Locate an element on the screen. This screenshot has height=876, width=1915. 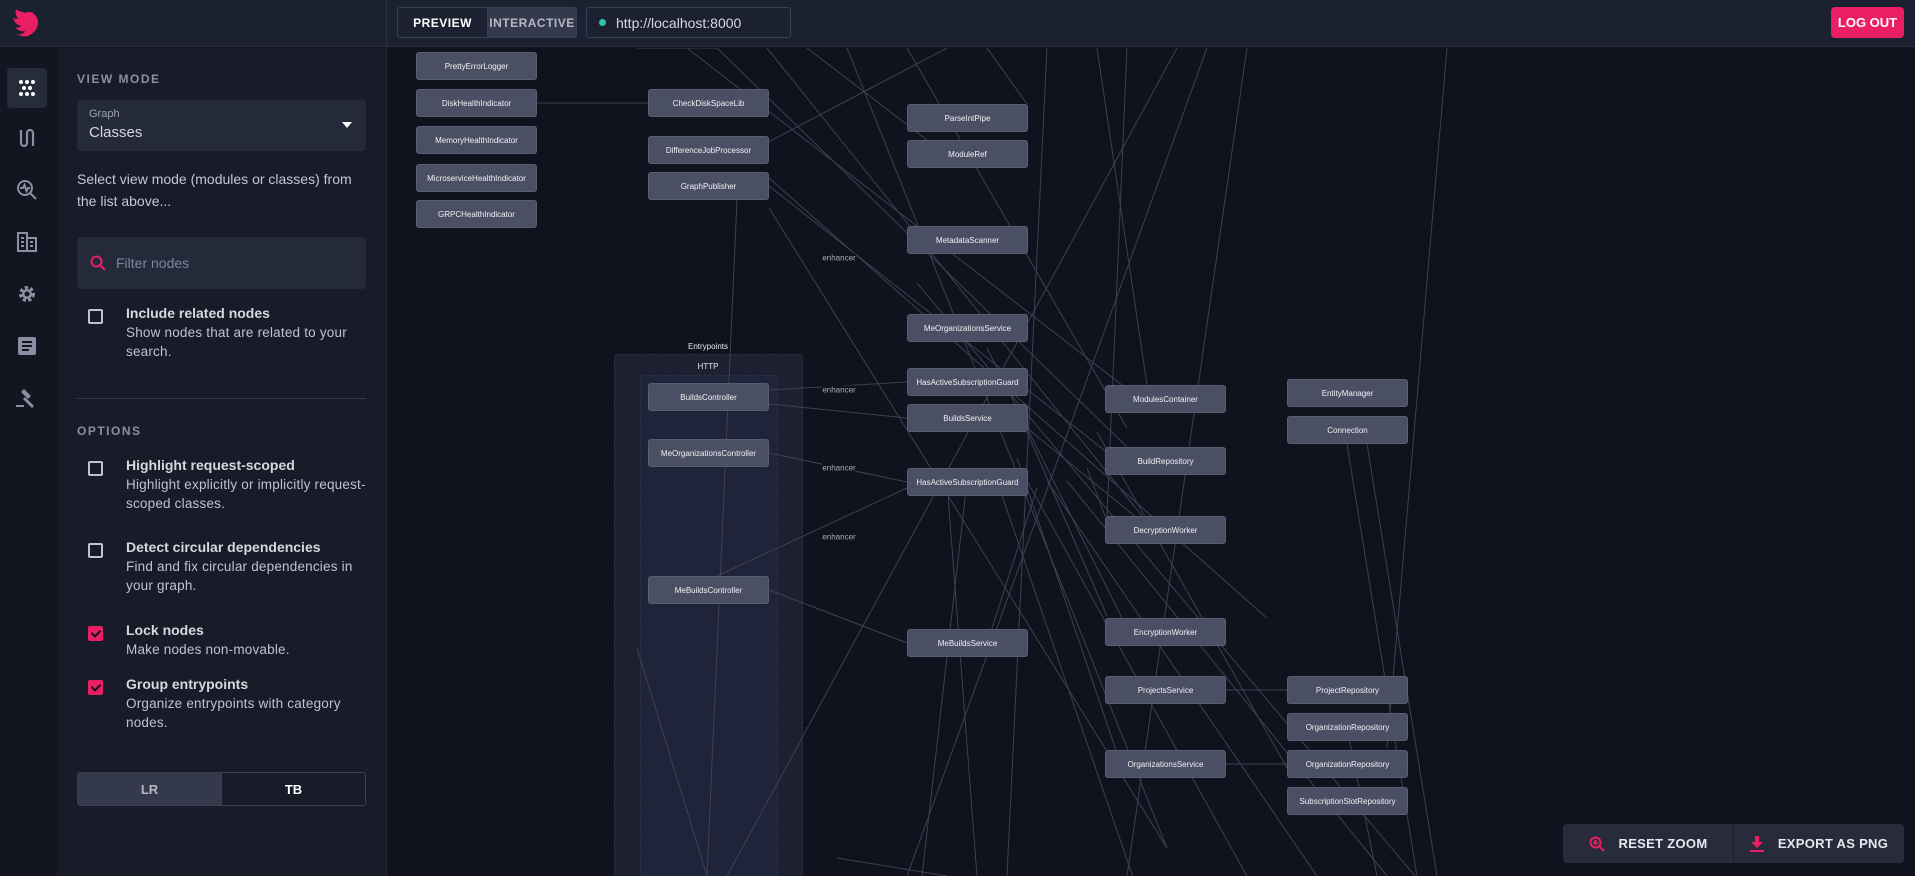
gavel-icon is located at coordinates (25, 398).